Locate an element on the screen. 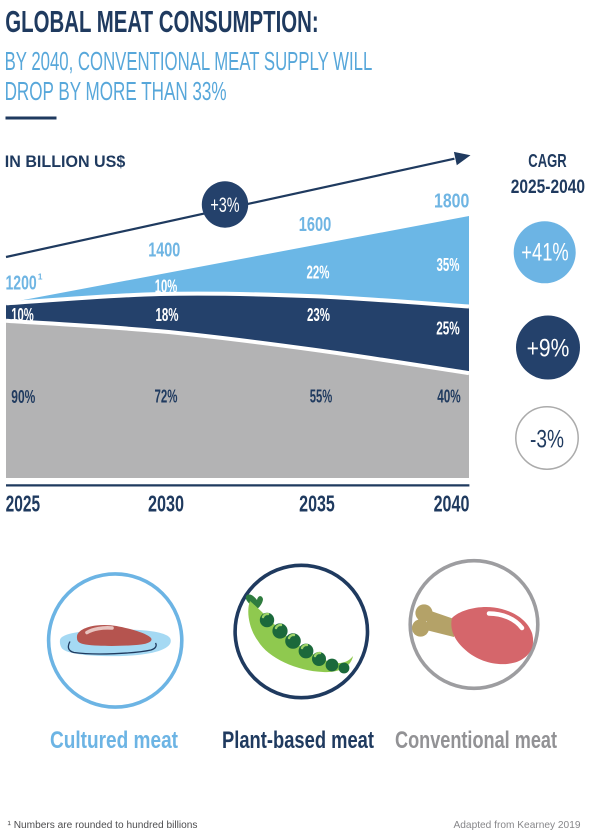 This screenshot has width=600, height=836. svg-text: 72% is located at coordinates (166, 397).